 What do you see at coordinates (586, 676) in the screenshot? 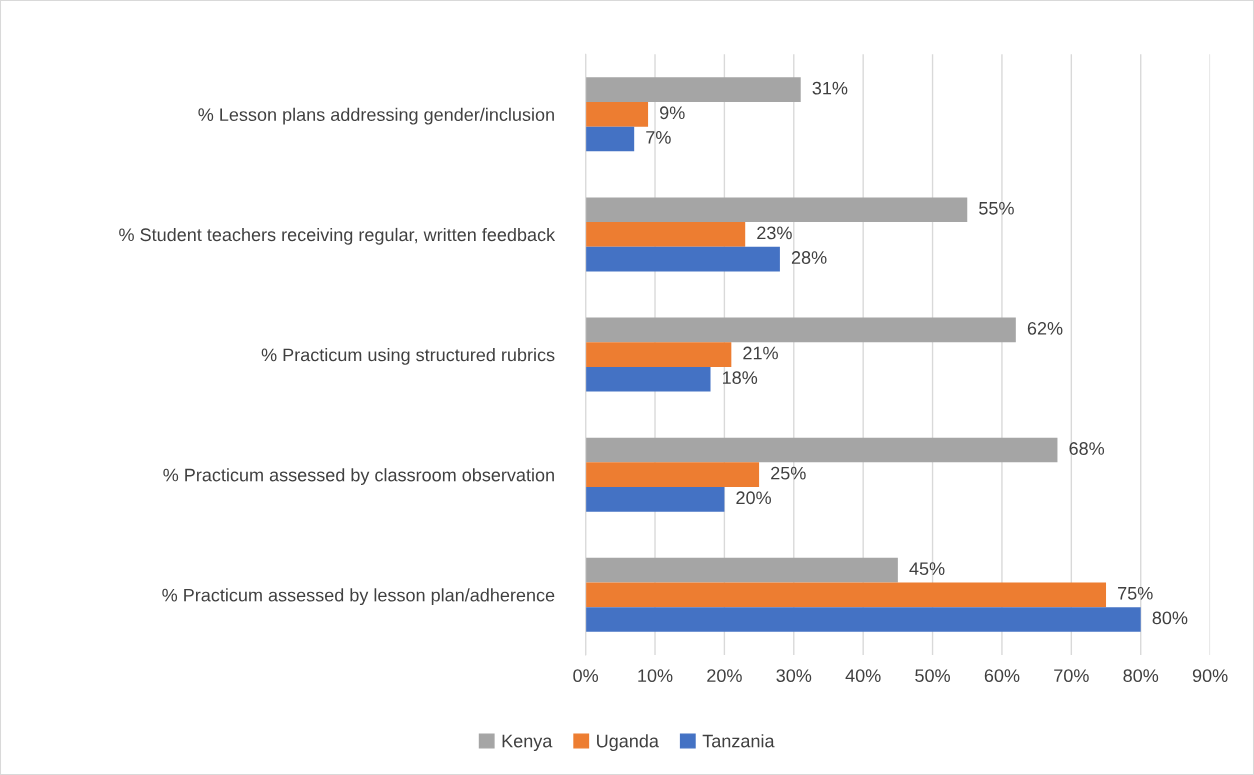
I see `x-tick-label: 0%` at bounding box center [586, 676].